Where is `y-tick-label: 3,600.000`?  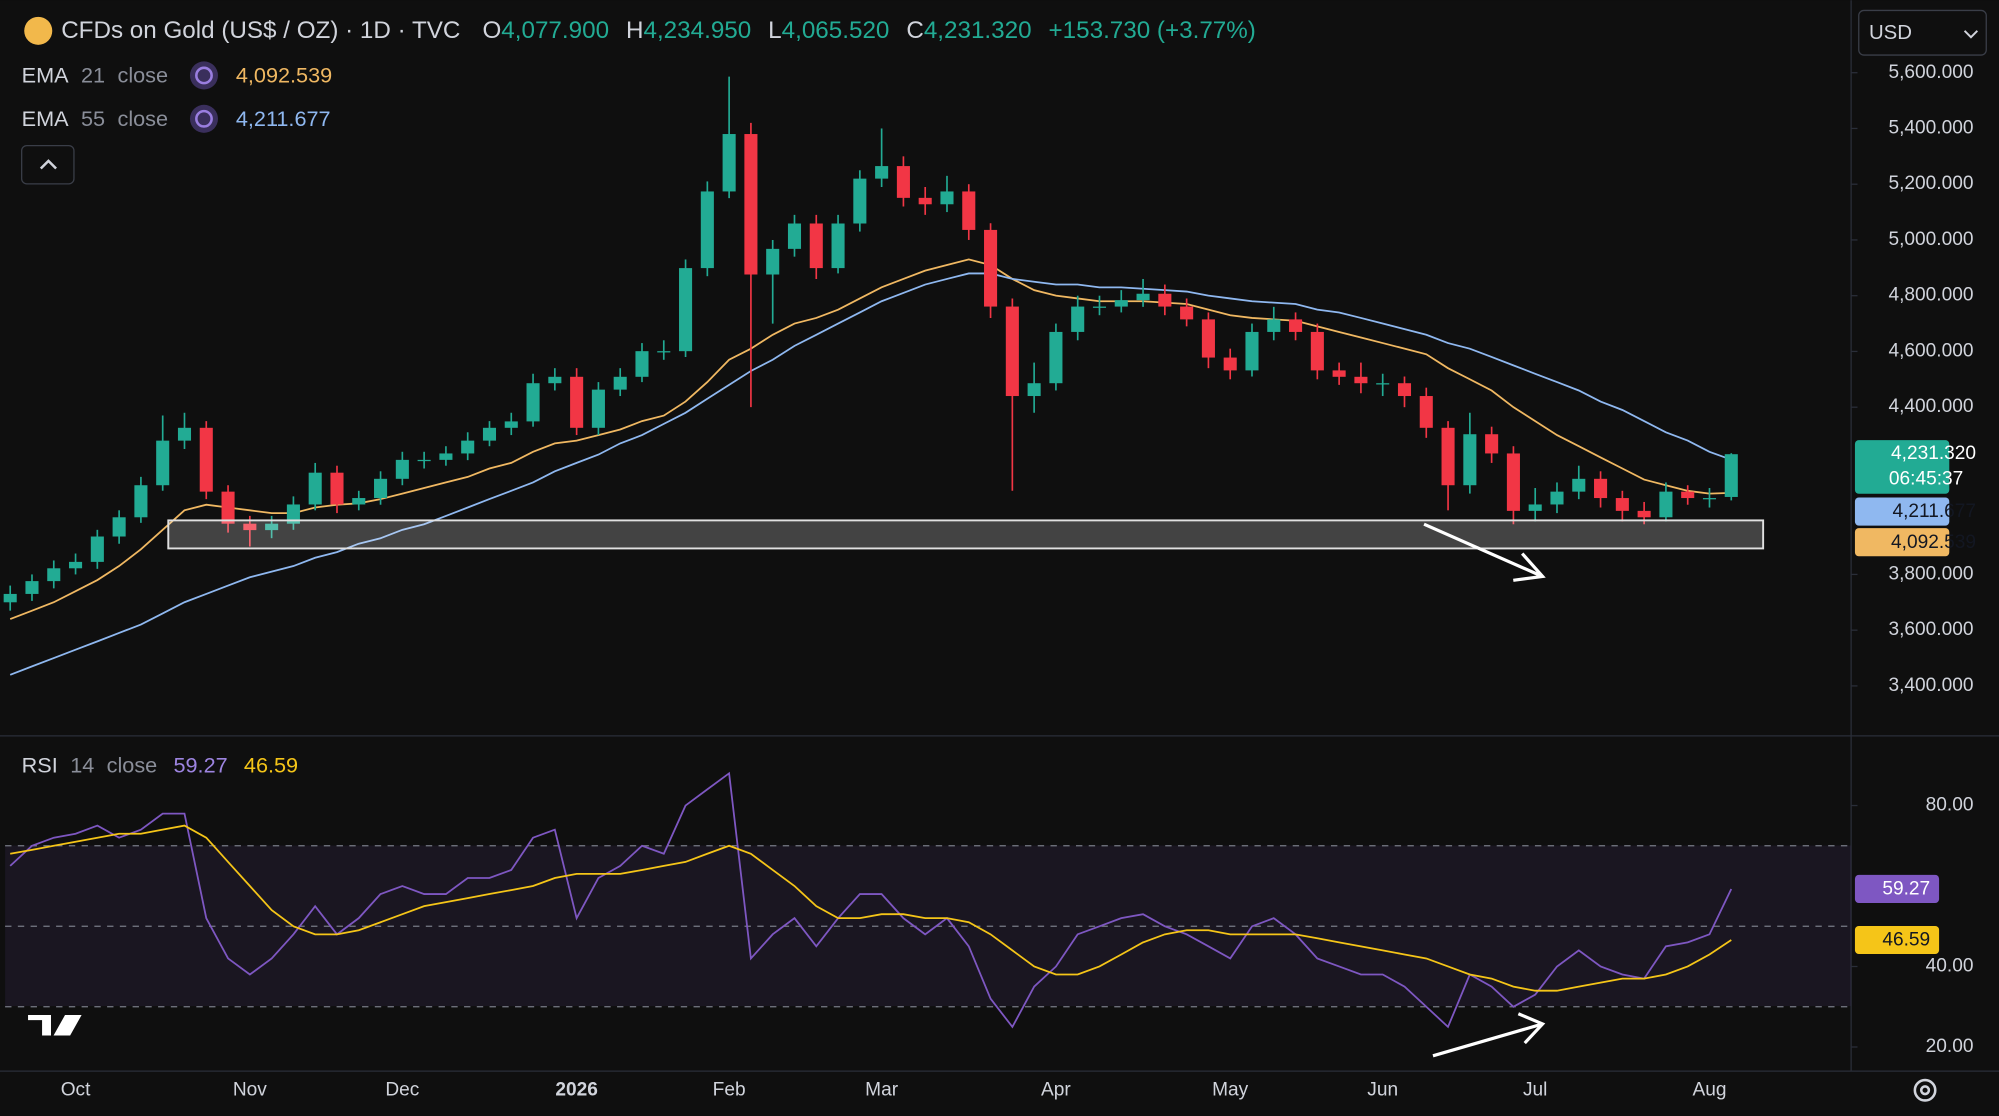 y-tick-label: 3,600.000 is located at coordinates (1930, 629).